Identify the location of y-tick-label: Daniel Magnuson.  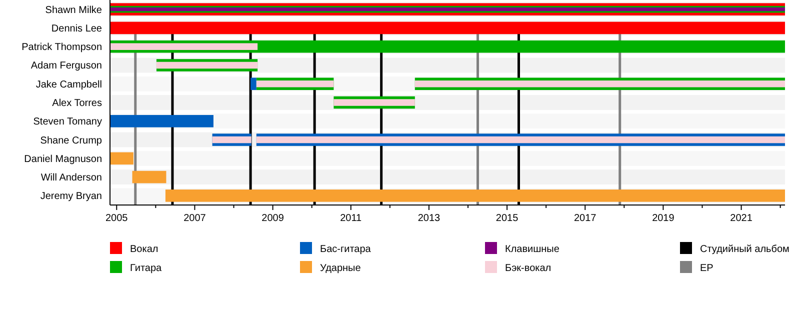
(63, 159).